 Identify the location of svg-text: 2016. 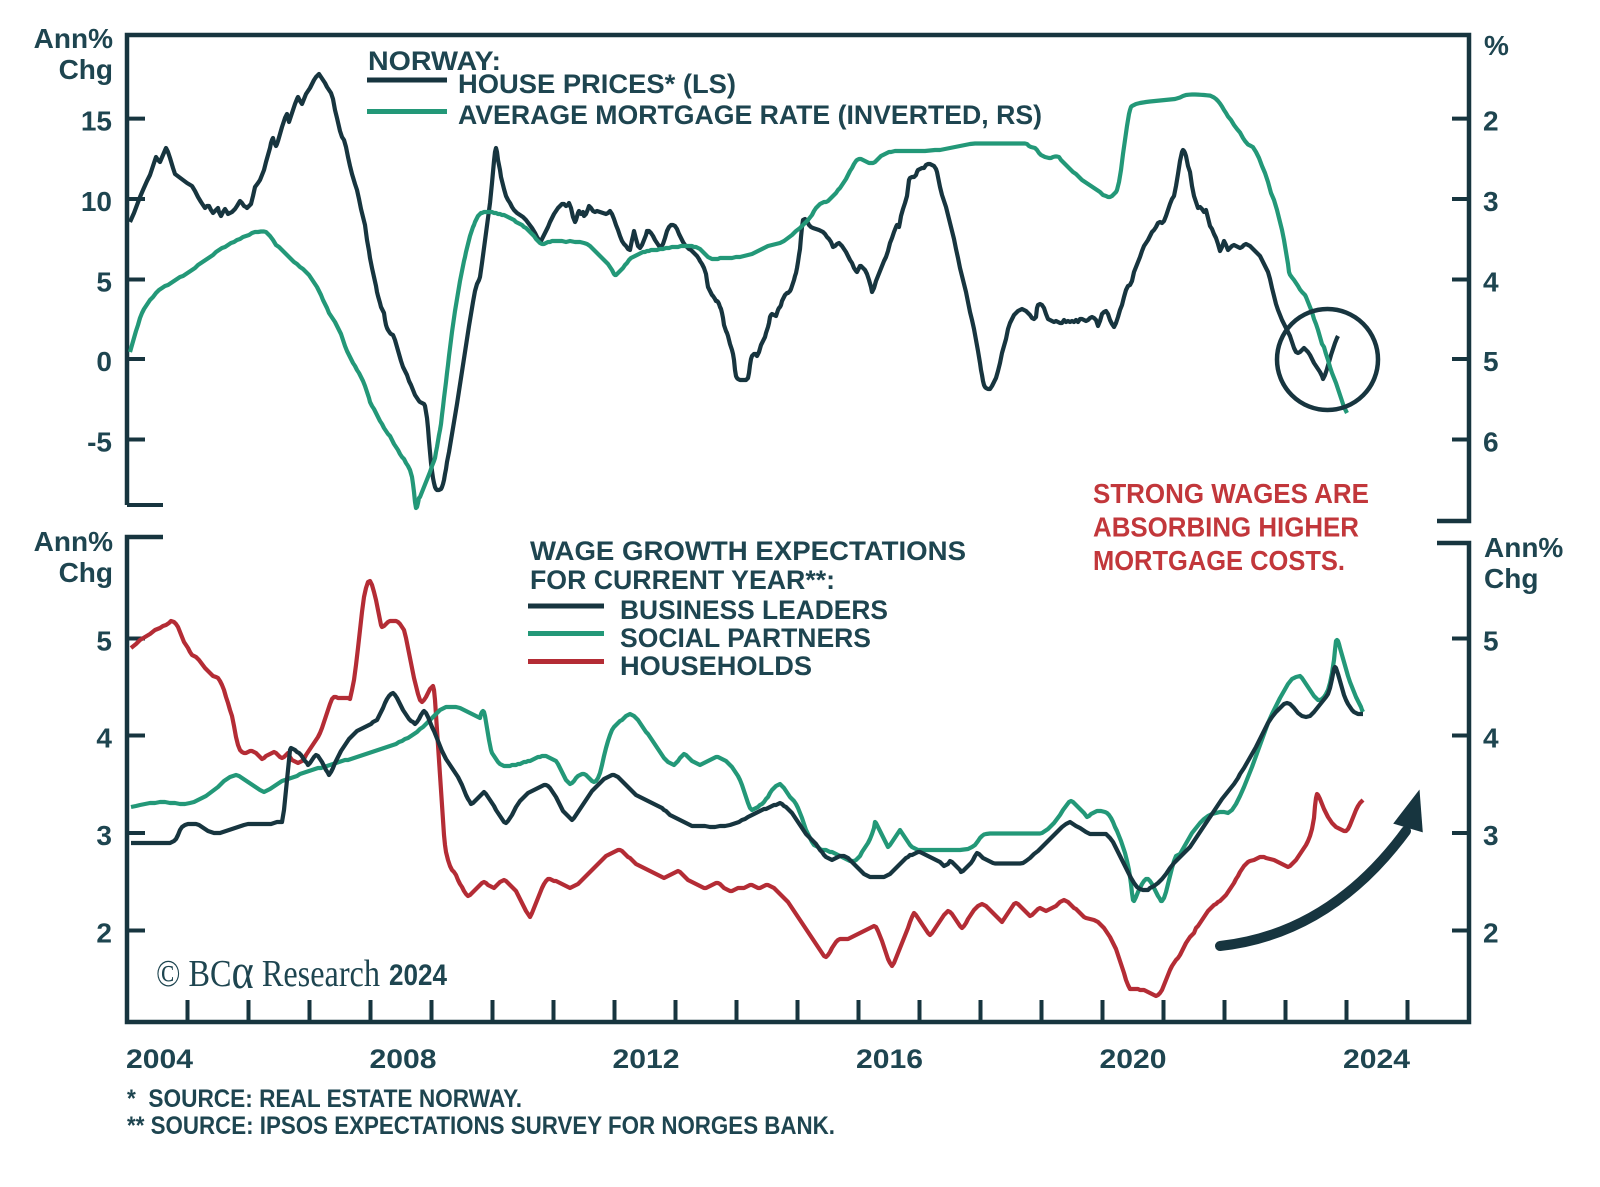
(889, 1059).